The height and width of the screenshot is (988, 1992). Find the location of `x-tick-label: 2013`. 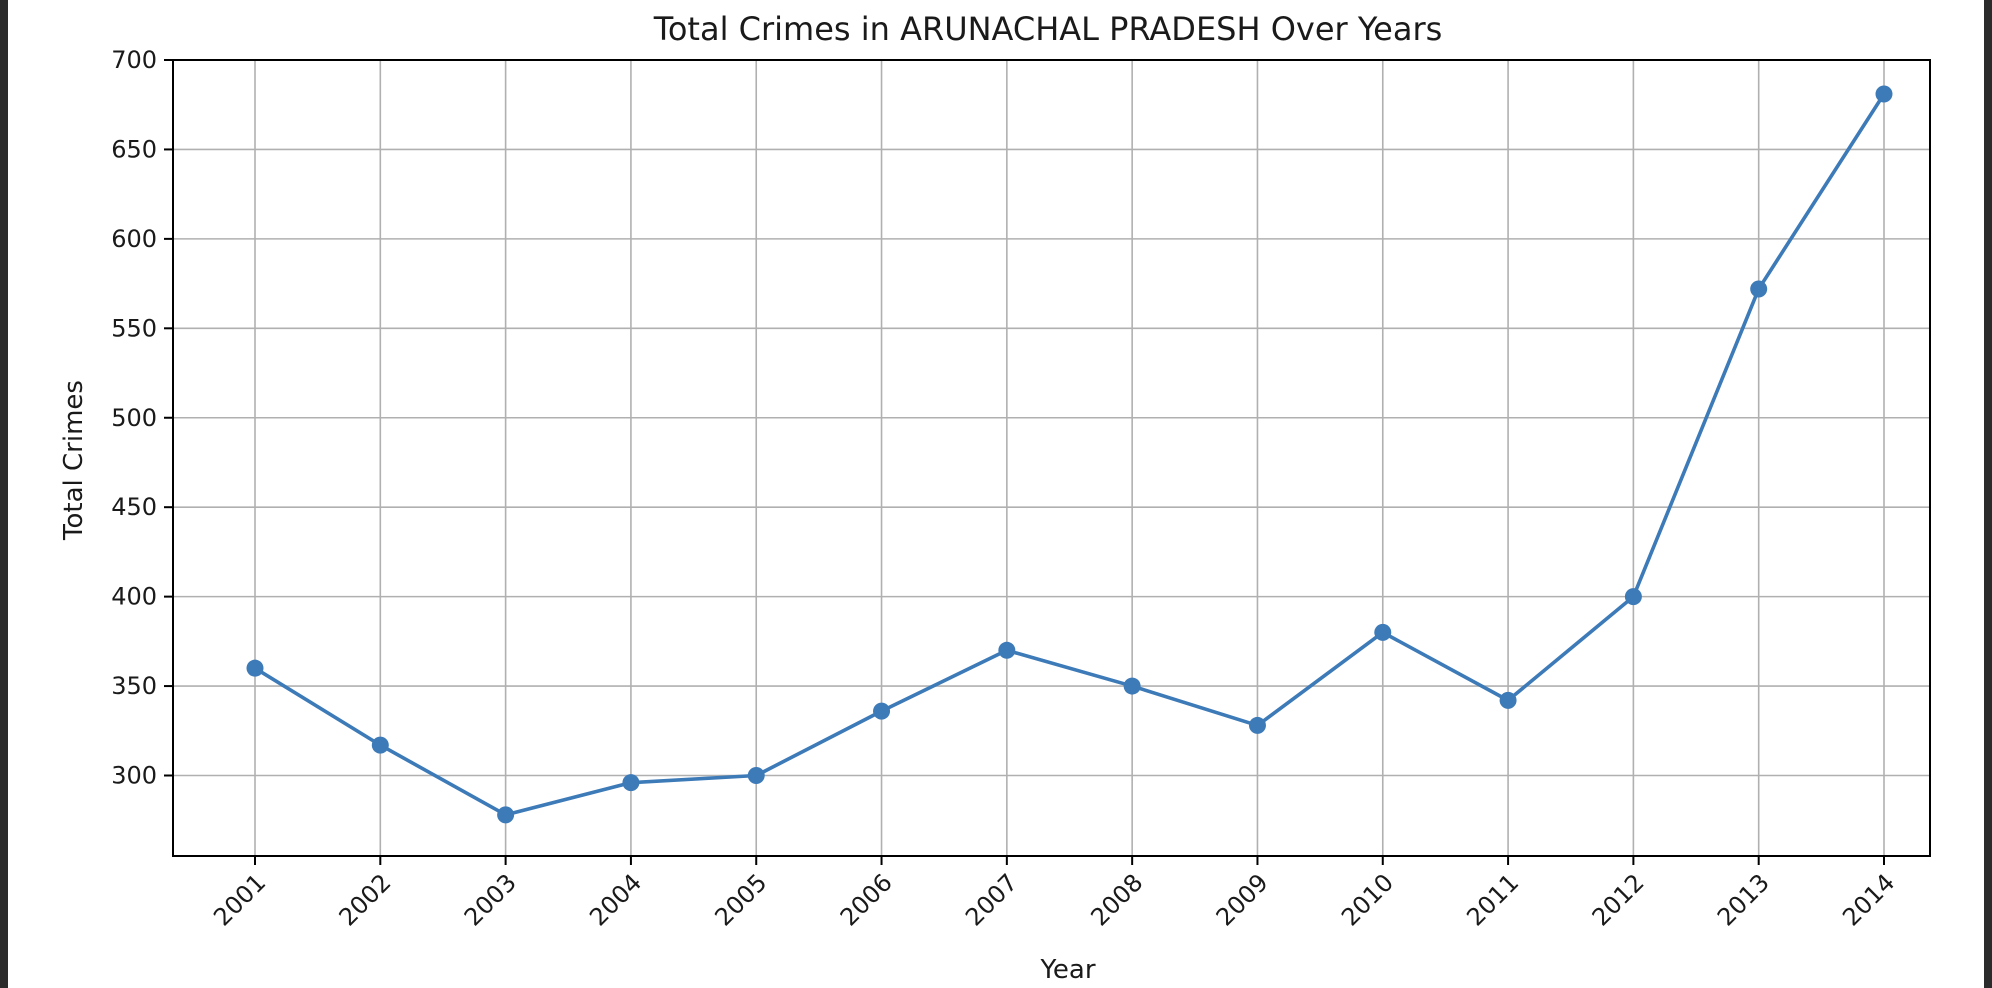

x-tick-label: 2013 is located at coordinates (1743, 899).